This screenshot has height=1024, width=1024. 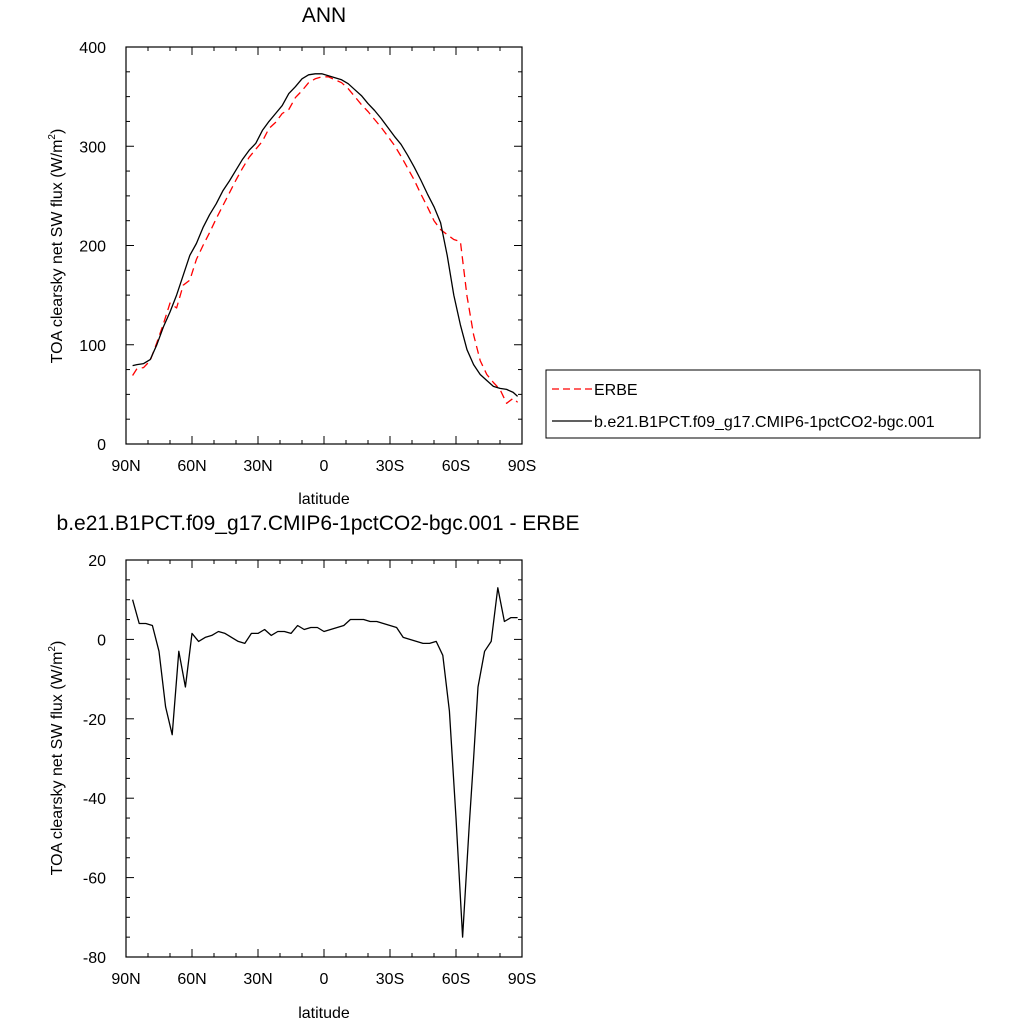 I want to click on top-title: ANN, so click(x=324, y=15).